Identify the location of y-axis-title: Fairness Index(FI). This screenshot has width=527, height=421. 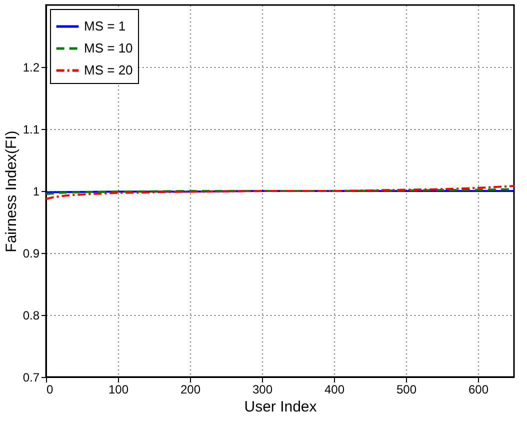
(11, 191).